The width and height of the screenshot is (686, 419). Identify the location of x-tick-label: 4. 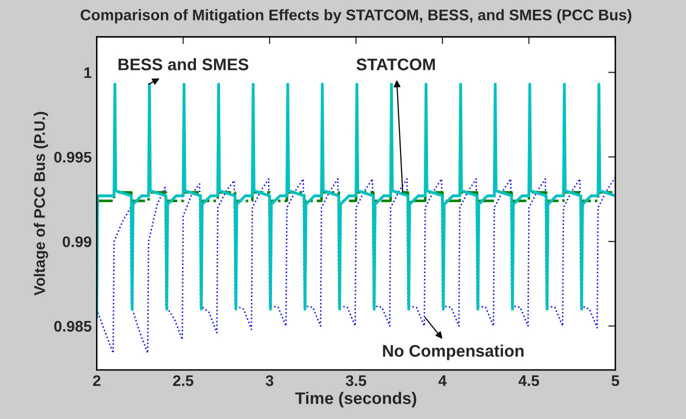
(442, 380).